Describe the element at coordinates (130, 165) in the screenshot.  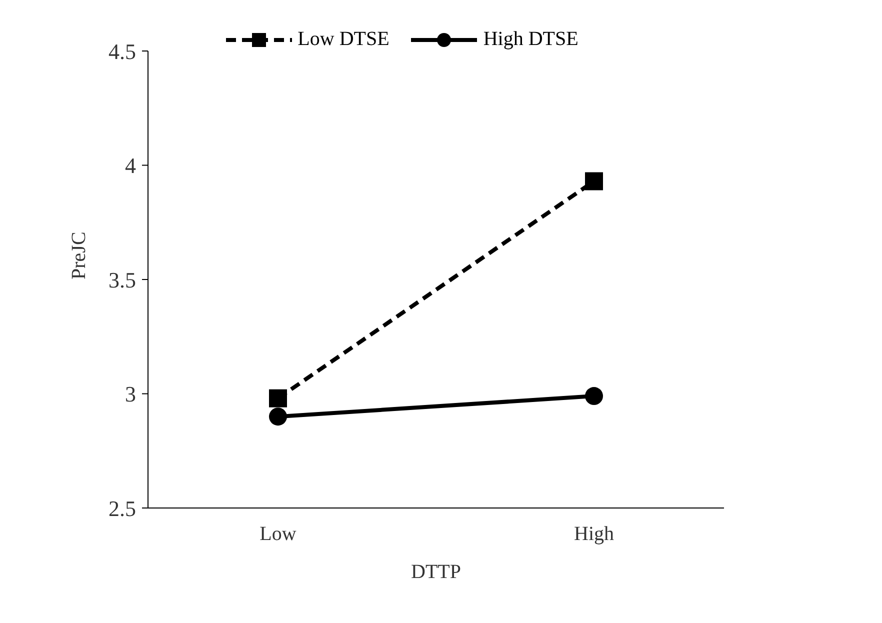
I see `y-tick-label: 4` at that location.